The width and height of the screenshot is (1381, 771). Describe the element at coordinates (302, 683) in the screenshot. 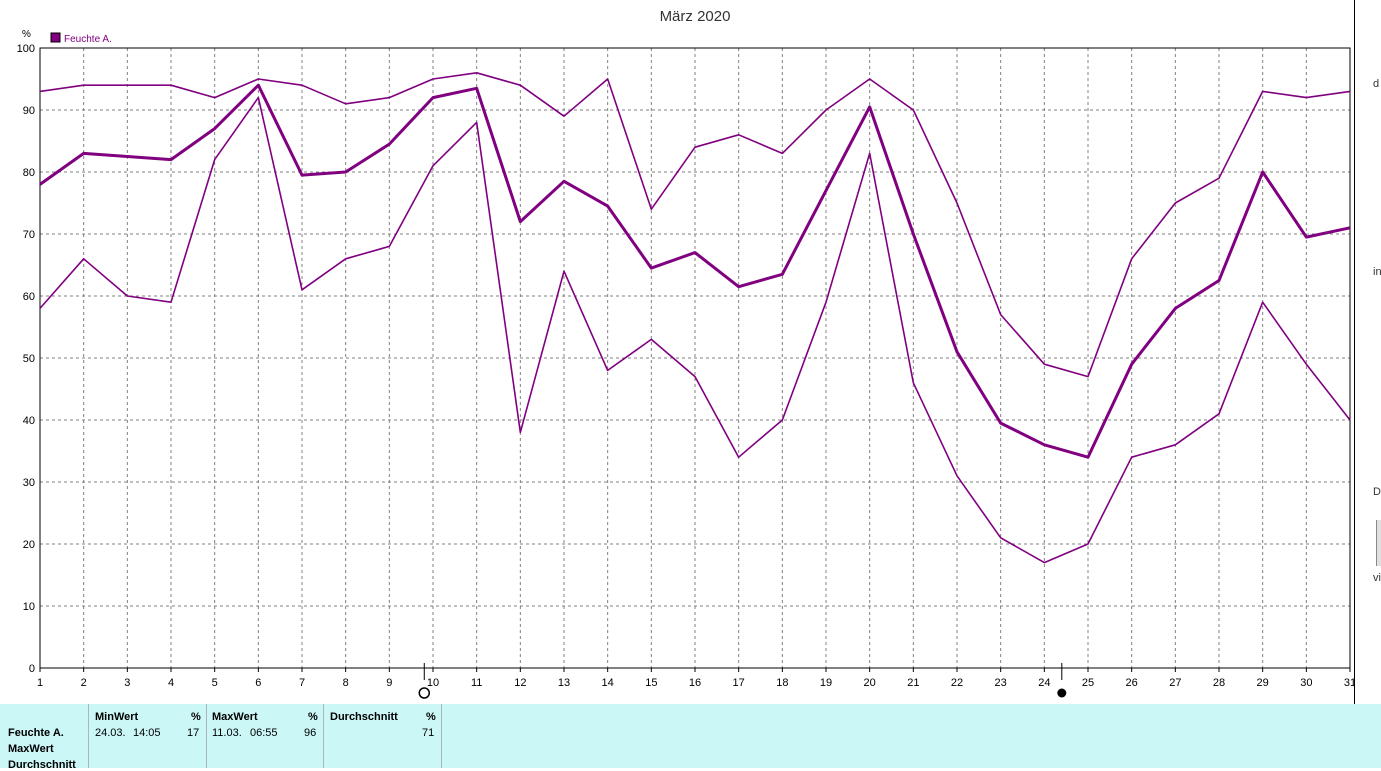

I see `x-tick-label: 7` at that location.